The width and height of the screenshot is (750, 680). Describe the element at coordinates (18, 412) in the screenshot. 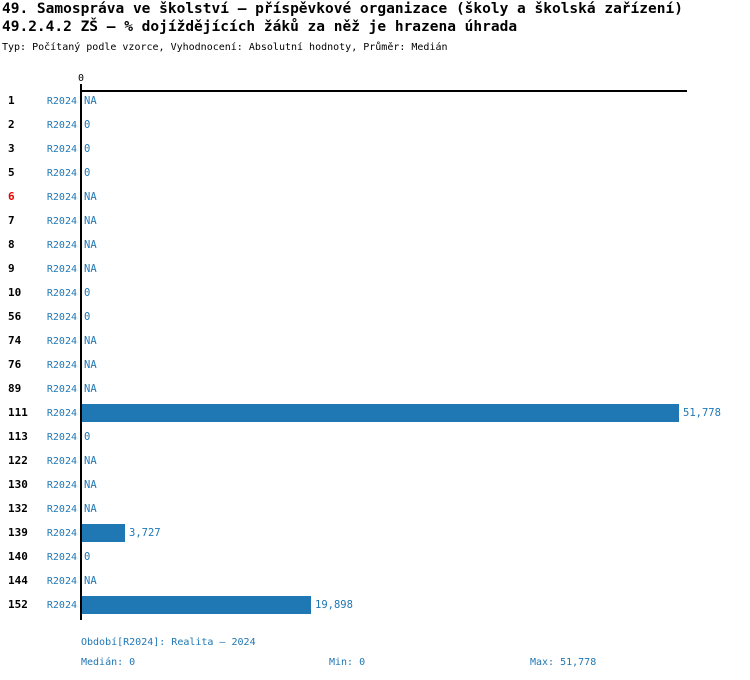

I see `row-id-label: 111` at that location.